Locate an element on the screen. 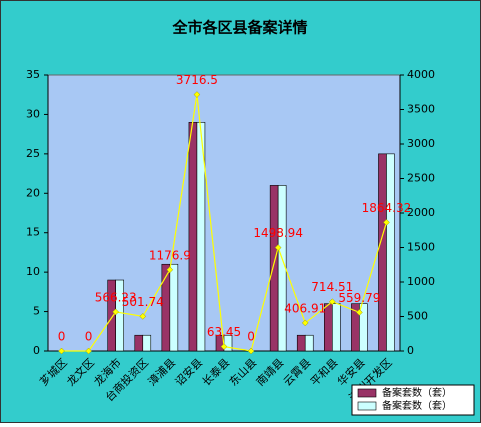  y2-tick-label: 1500 is located at coordinates (421, 247).